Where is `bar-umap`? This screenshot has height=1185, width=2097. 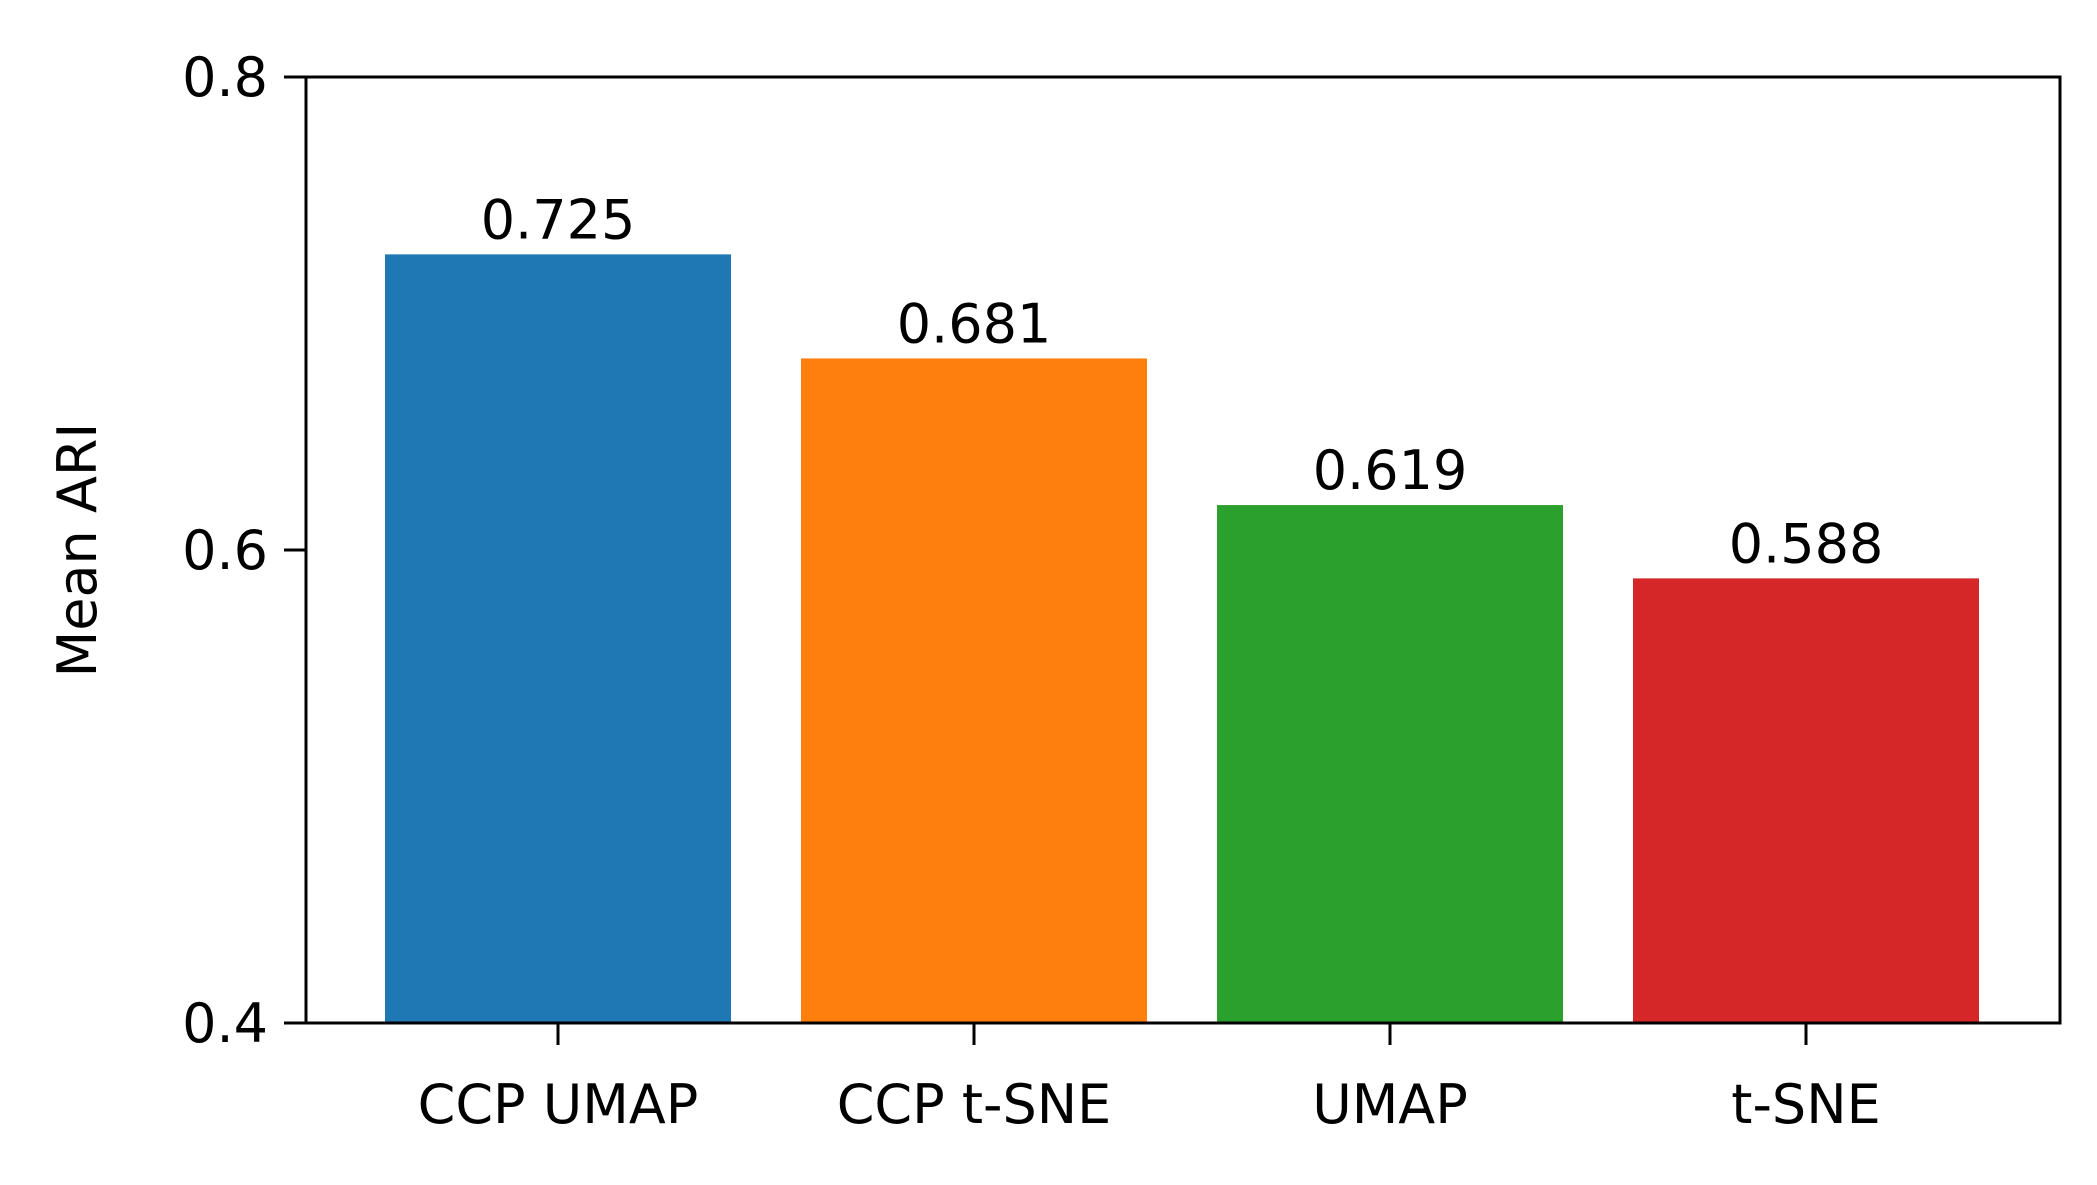
bar-umap is located at coordinates (1390, 764).